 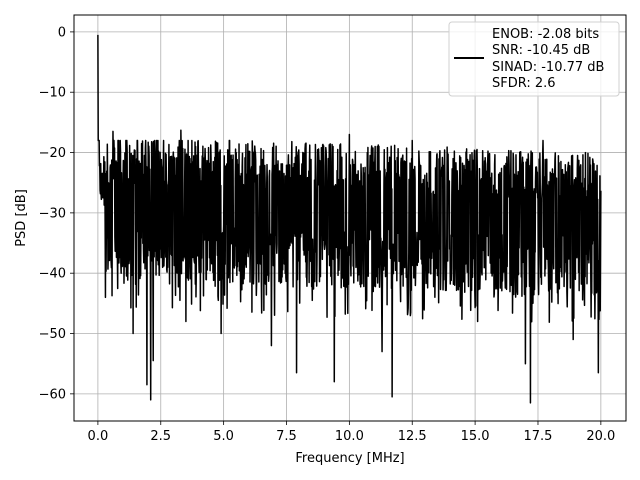 What do you see at coordinates (412, 436) in the screenshot?
I see `x-tick-label: 12.5` at bounding box center [412, 436].